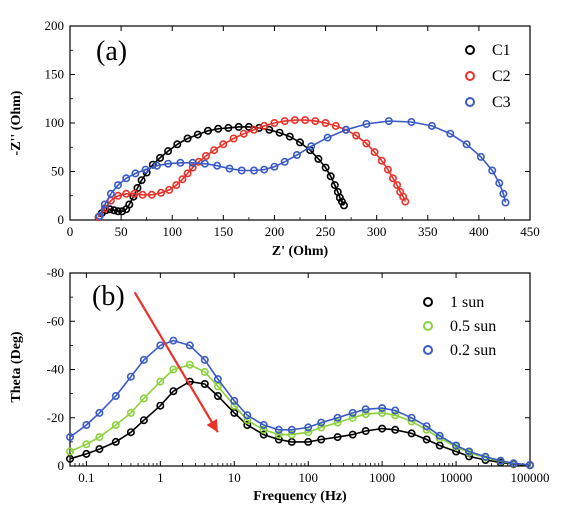  I want to click on legend-label: C3, so click(501, 102).